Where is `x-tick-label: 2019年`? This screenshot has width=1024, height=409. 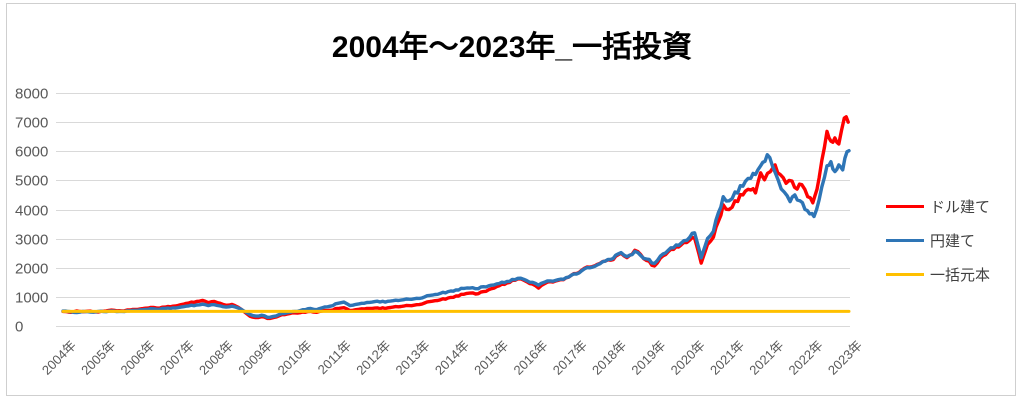 x-tick-label: 2019年 is located at coordinates (648, 358).